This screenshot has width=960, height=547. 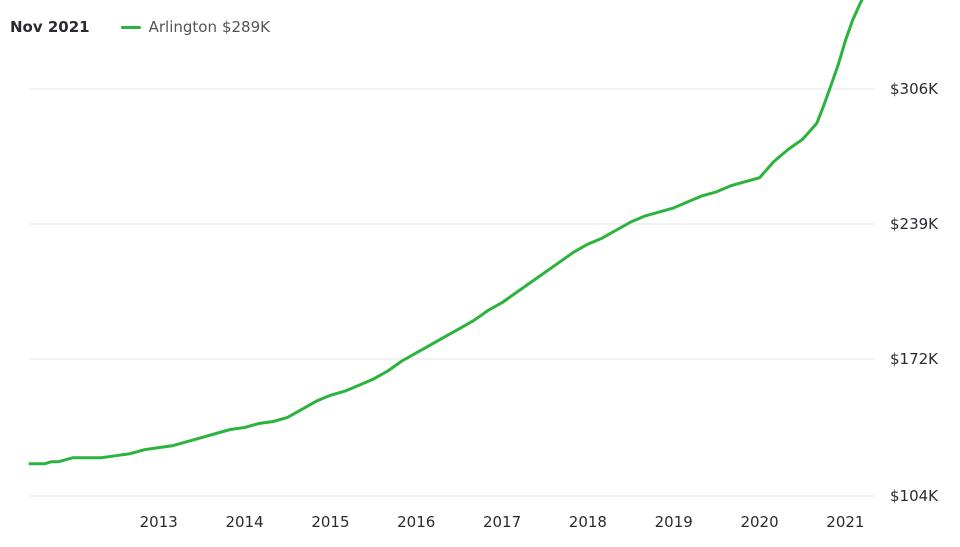 What do you see at coordinates (245, 27) in the screenshot?
I see `legend-series-value: $289K` at bounding box center [245, 27].